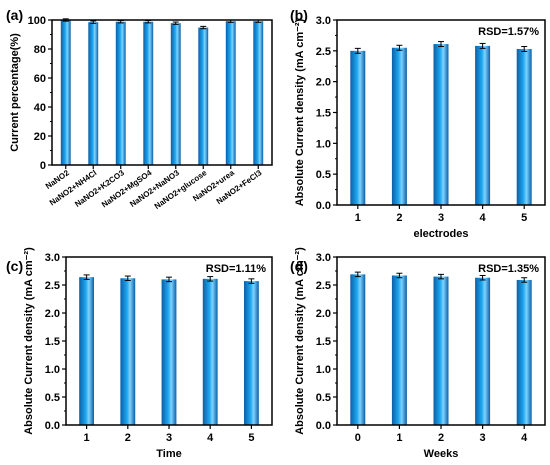 The width and height of the screenshot is (550, 465). What do you see at coordinates (358, 438) in the screenshot?
I see `x-tick-label: 0` at bounding box center [358, 438].